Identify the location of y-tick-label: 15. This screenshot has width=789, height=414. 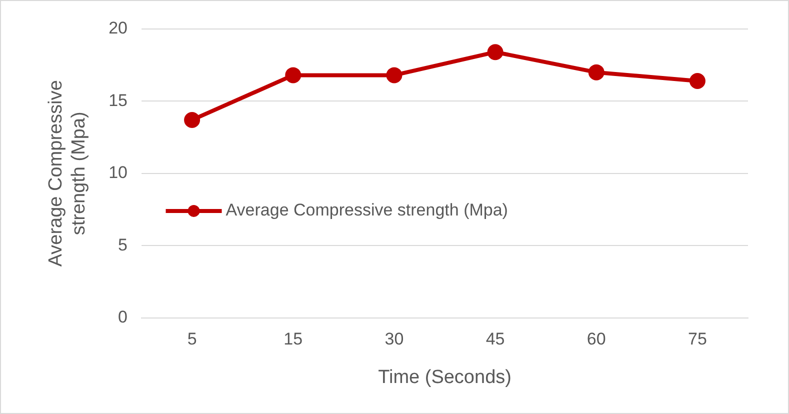
(118, 100).